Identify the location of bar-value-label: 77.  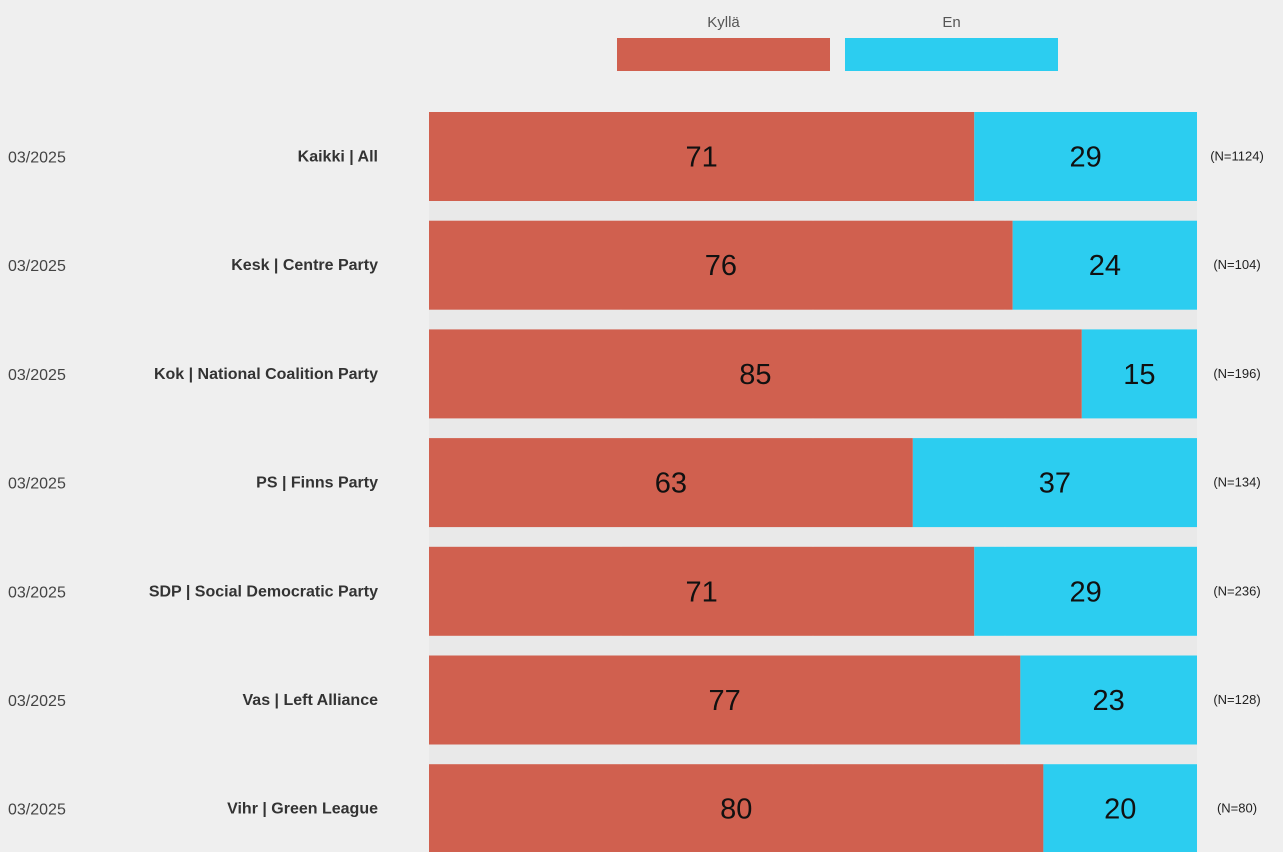
(725, 701).